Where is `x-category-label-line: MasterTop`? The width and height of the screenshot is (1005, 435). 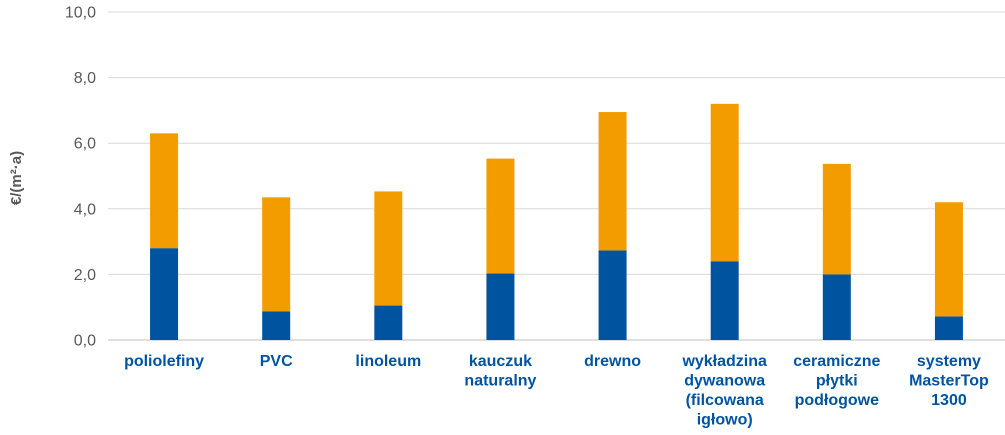 x-category-label-line: MasterTop is located at coordinates (949, 381).